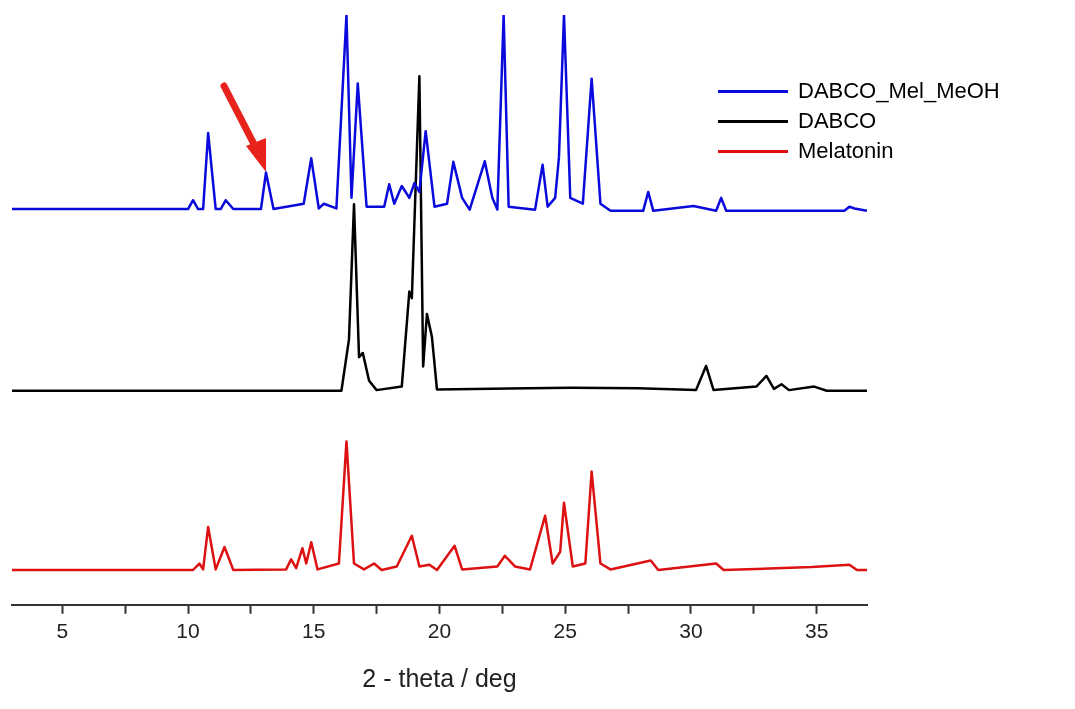  What do you see at coordinates (846, 151) in the screenshot?
I see `legend-label: Melatonin` at bounding box center [846, 151].